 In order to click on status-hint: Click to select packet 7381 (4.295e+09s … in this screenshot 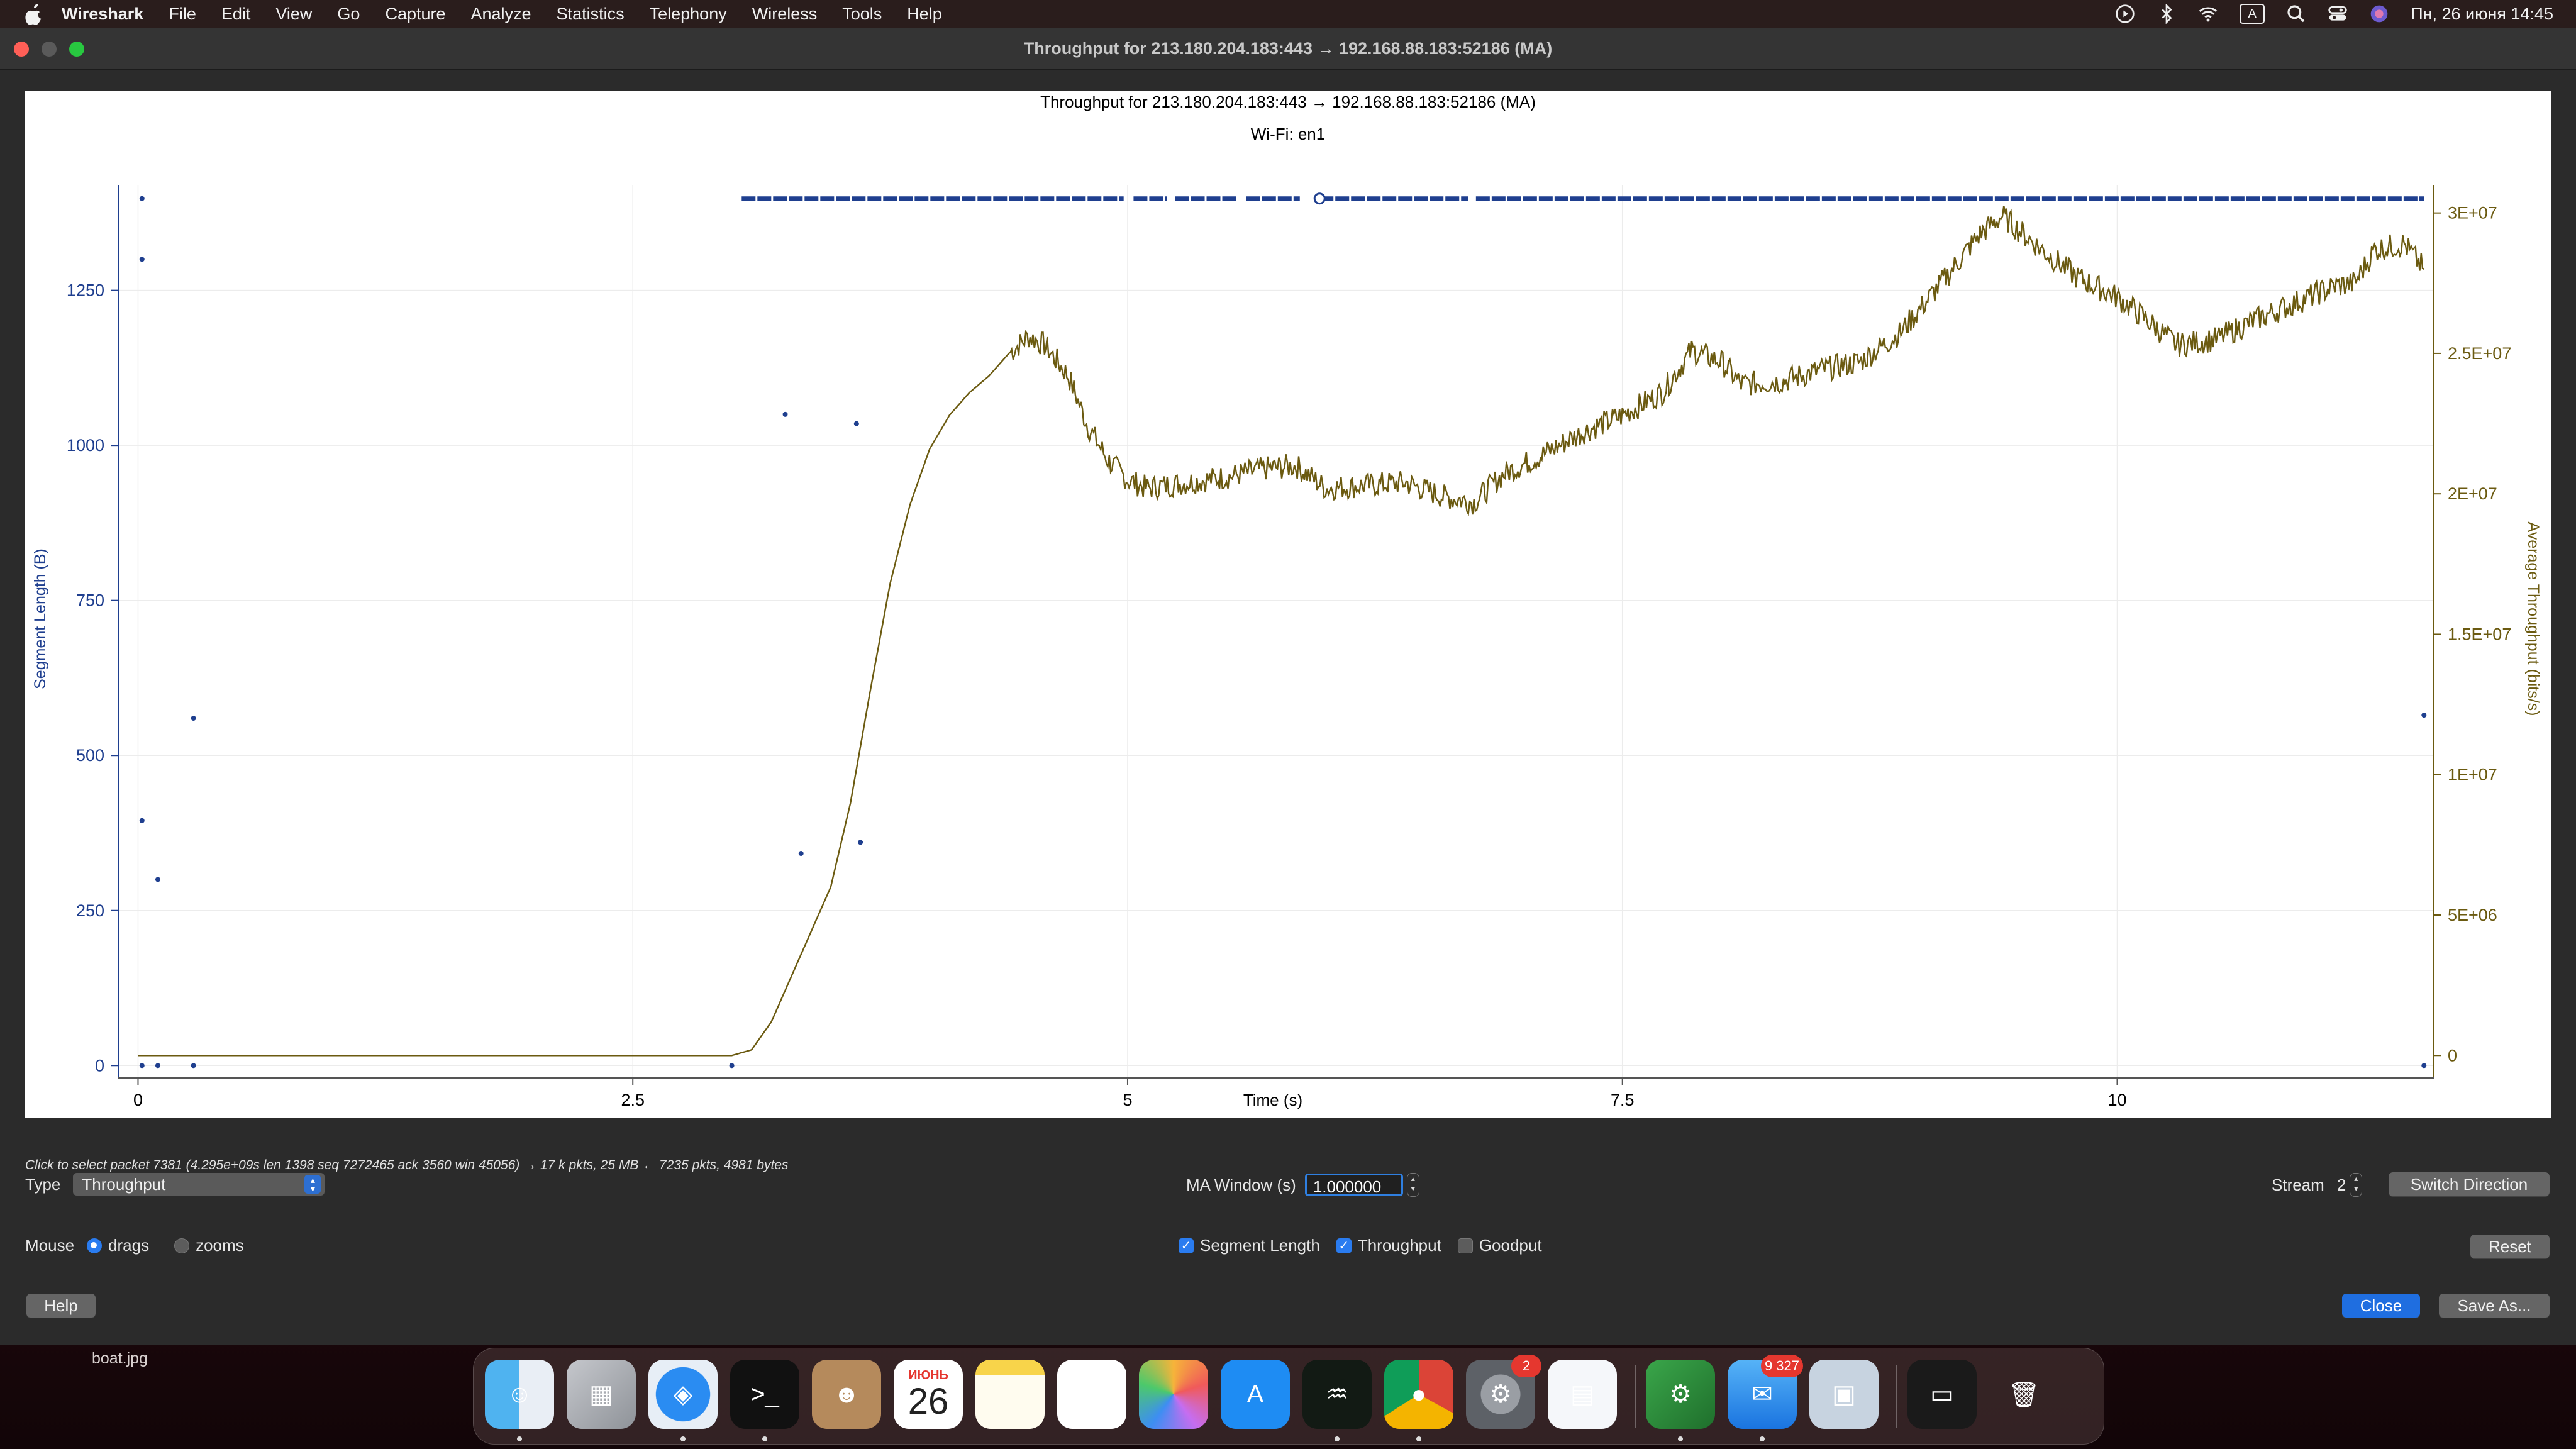, I will do `click(407, 1165)`.